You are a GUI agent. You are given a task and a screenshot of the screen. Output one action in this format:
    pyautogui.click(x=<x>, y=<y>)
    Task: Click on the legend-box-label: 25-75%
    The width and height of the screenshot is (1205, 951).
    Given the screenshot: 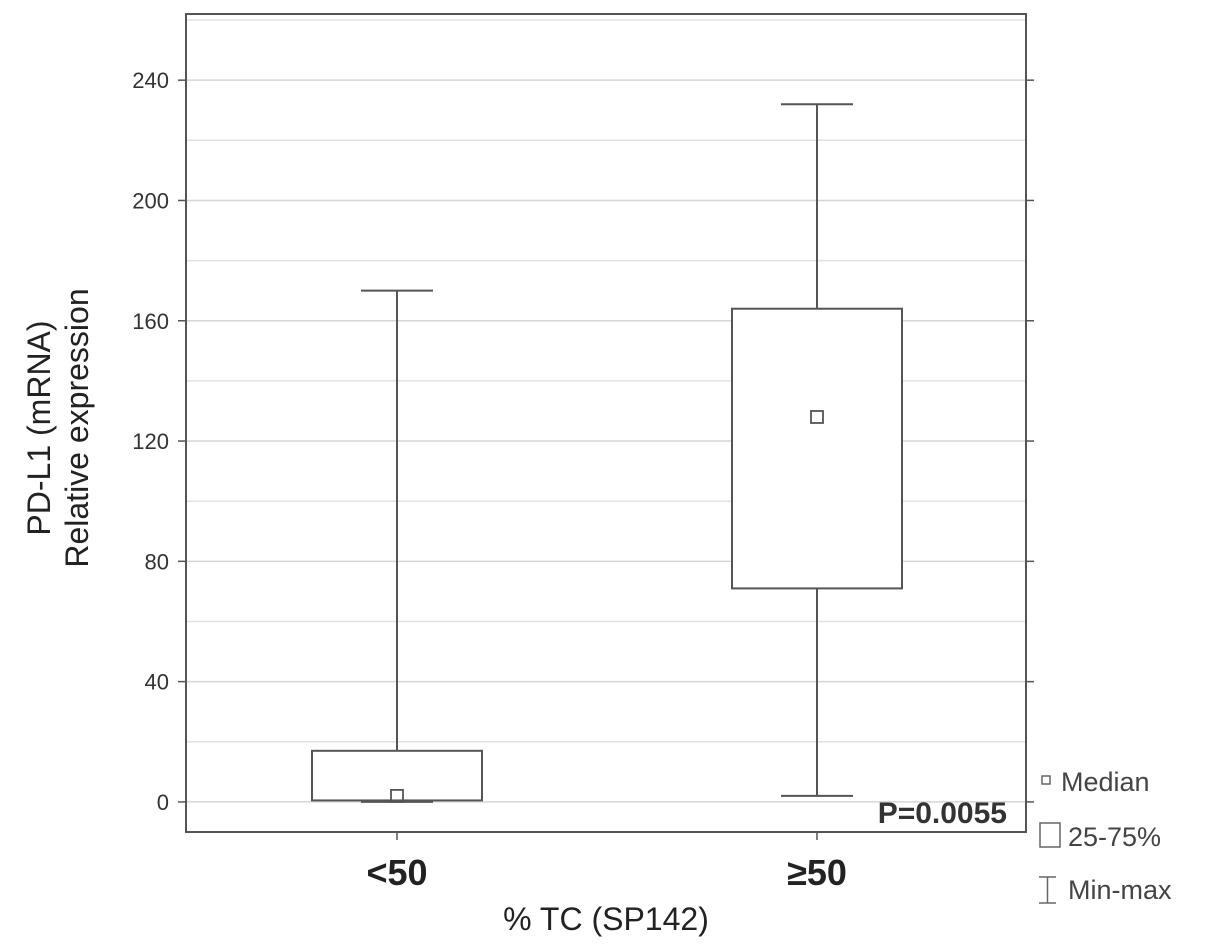 What is the action you would take?
    pyautogui.click(x=1114, y=837)
    